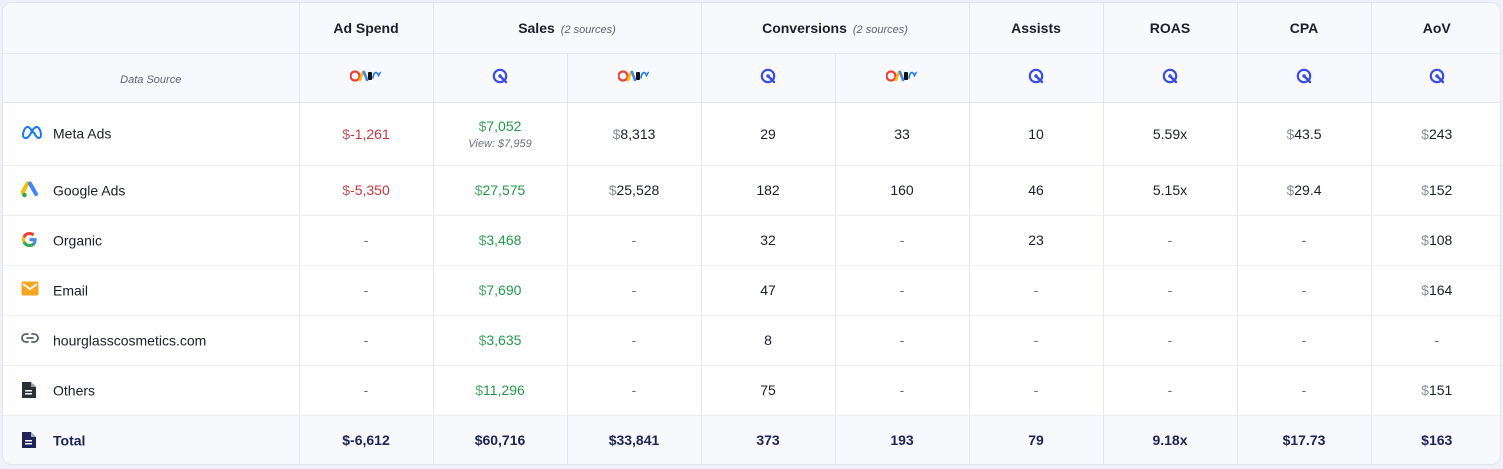  Describe the element at coordinates (151, 240) in the screenshot. I see `channel-cell: Organic` at that location.